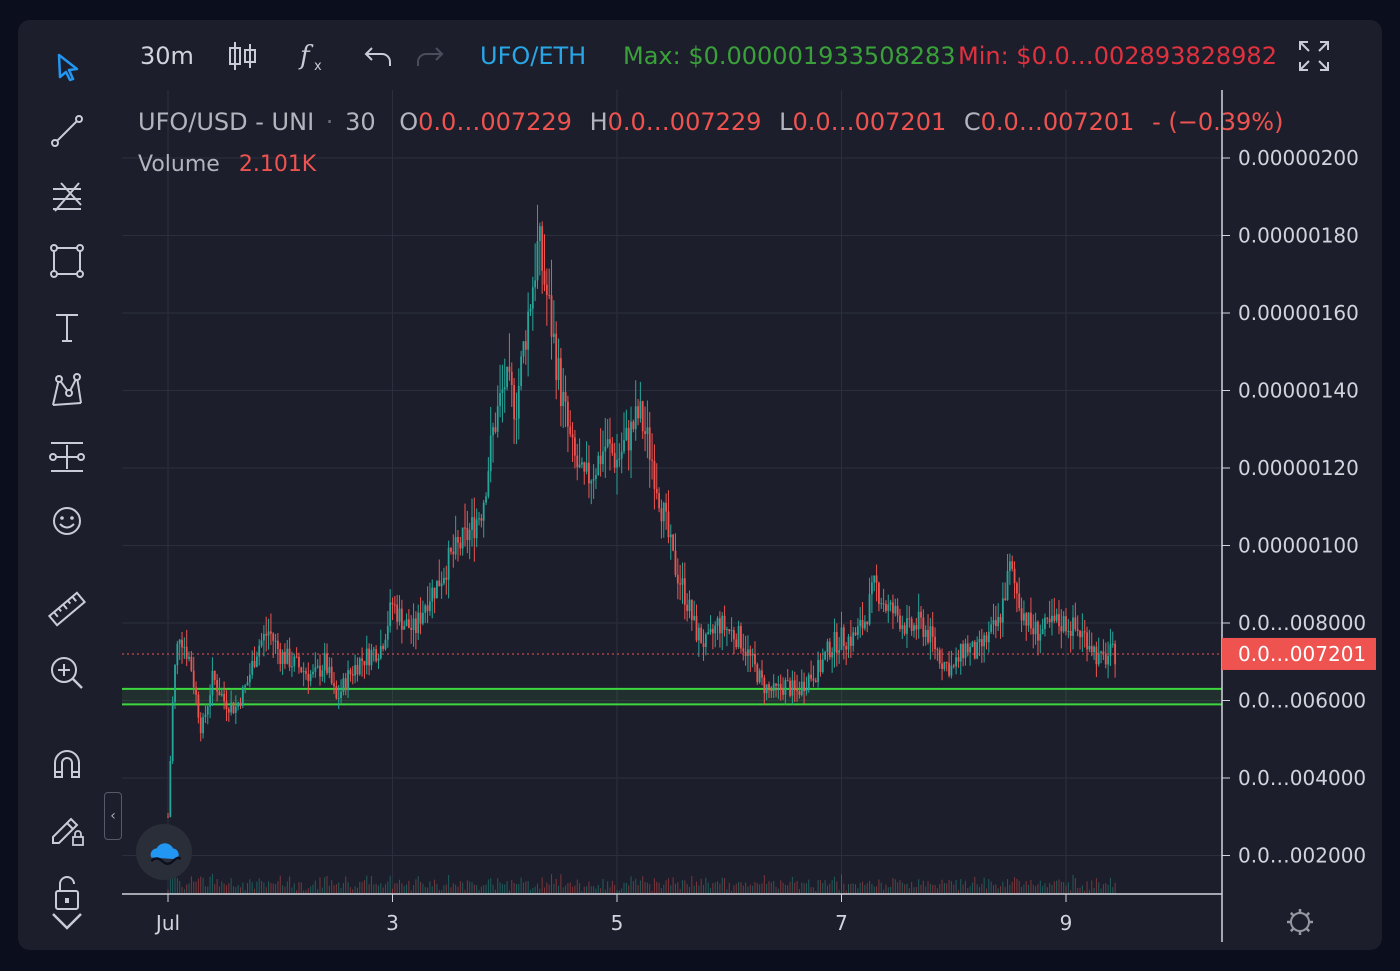  What do you see at coordinates (67, 261) in the screenshot?
I see `rectangle-icon` at bounding box center [67, 261].